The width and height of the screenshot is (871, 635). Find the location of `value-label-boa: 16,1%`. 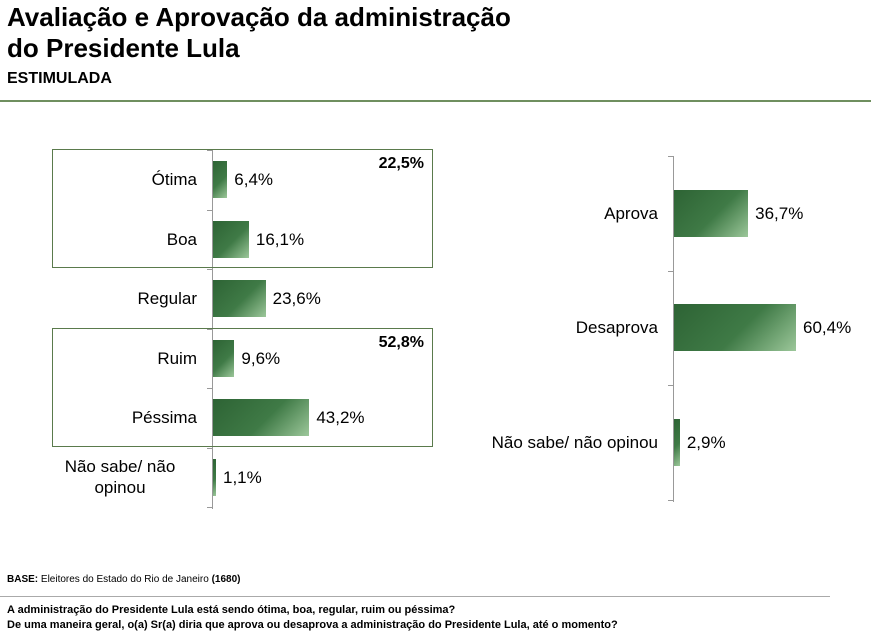

value-label-boa: 16,1% is located at coordinates (280, 239).